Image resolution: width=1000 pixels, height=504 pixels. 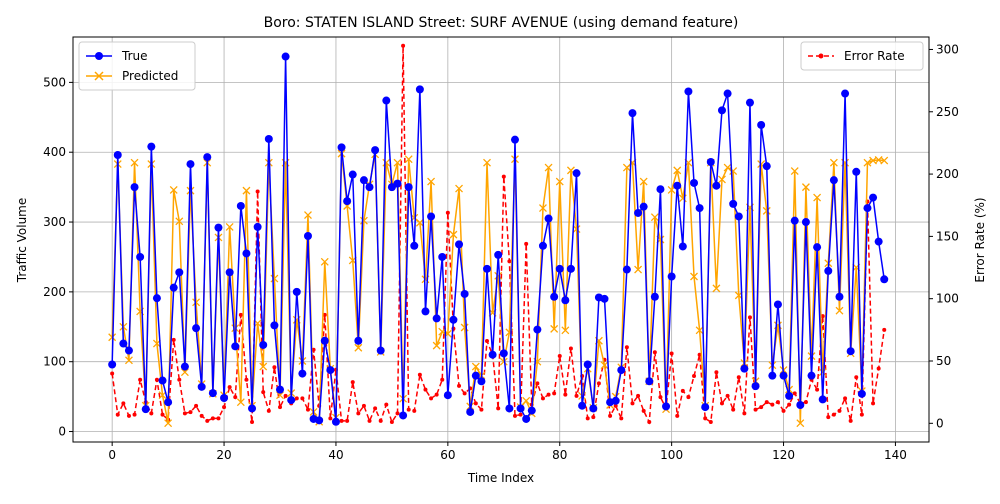 I want to click on y-tick-label: 300, so click(x=54, y=222).